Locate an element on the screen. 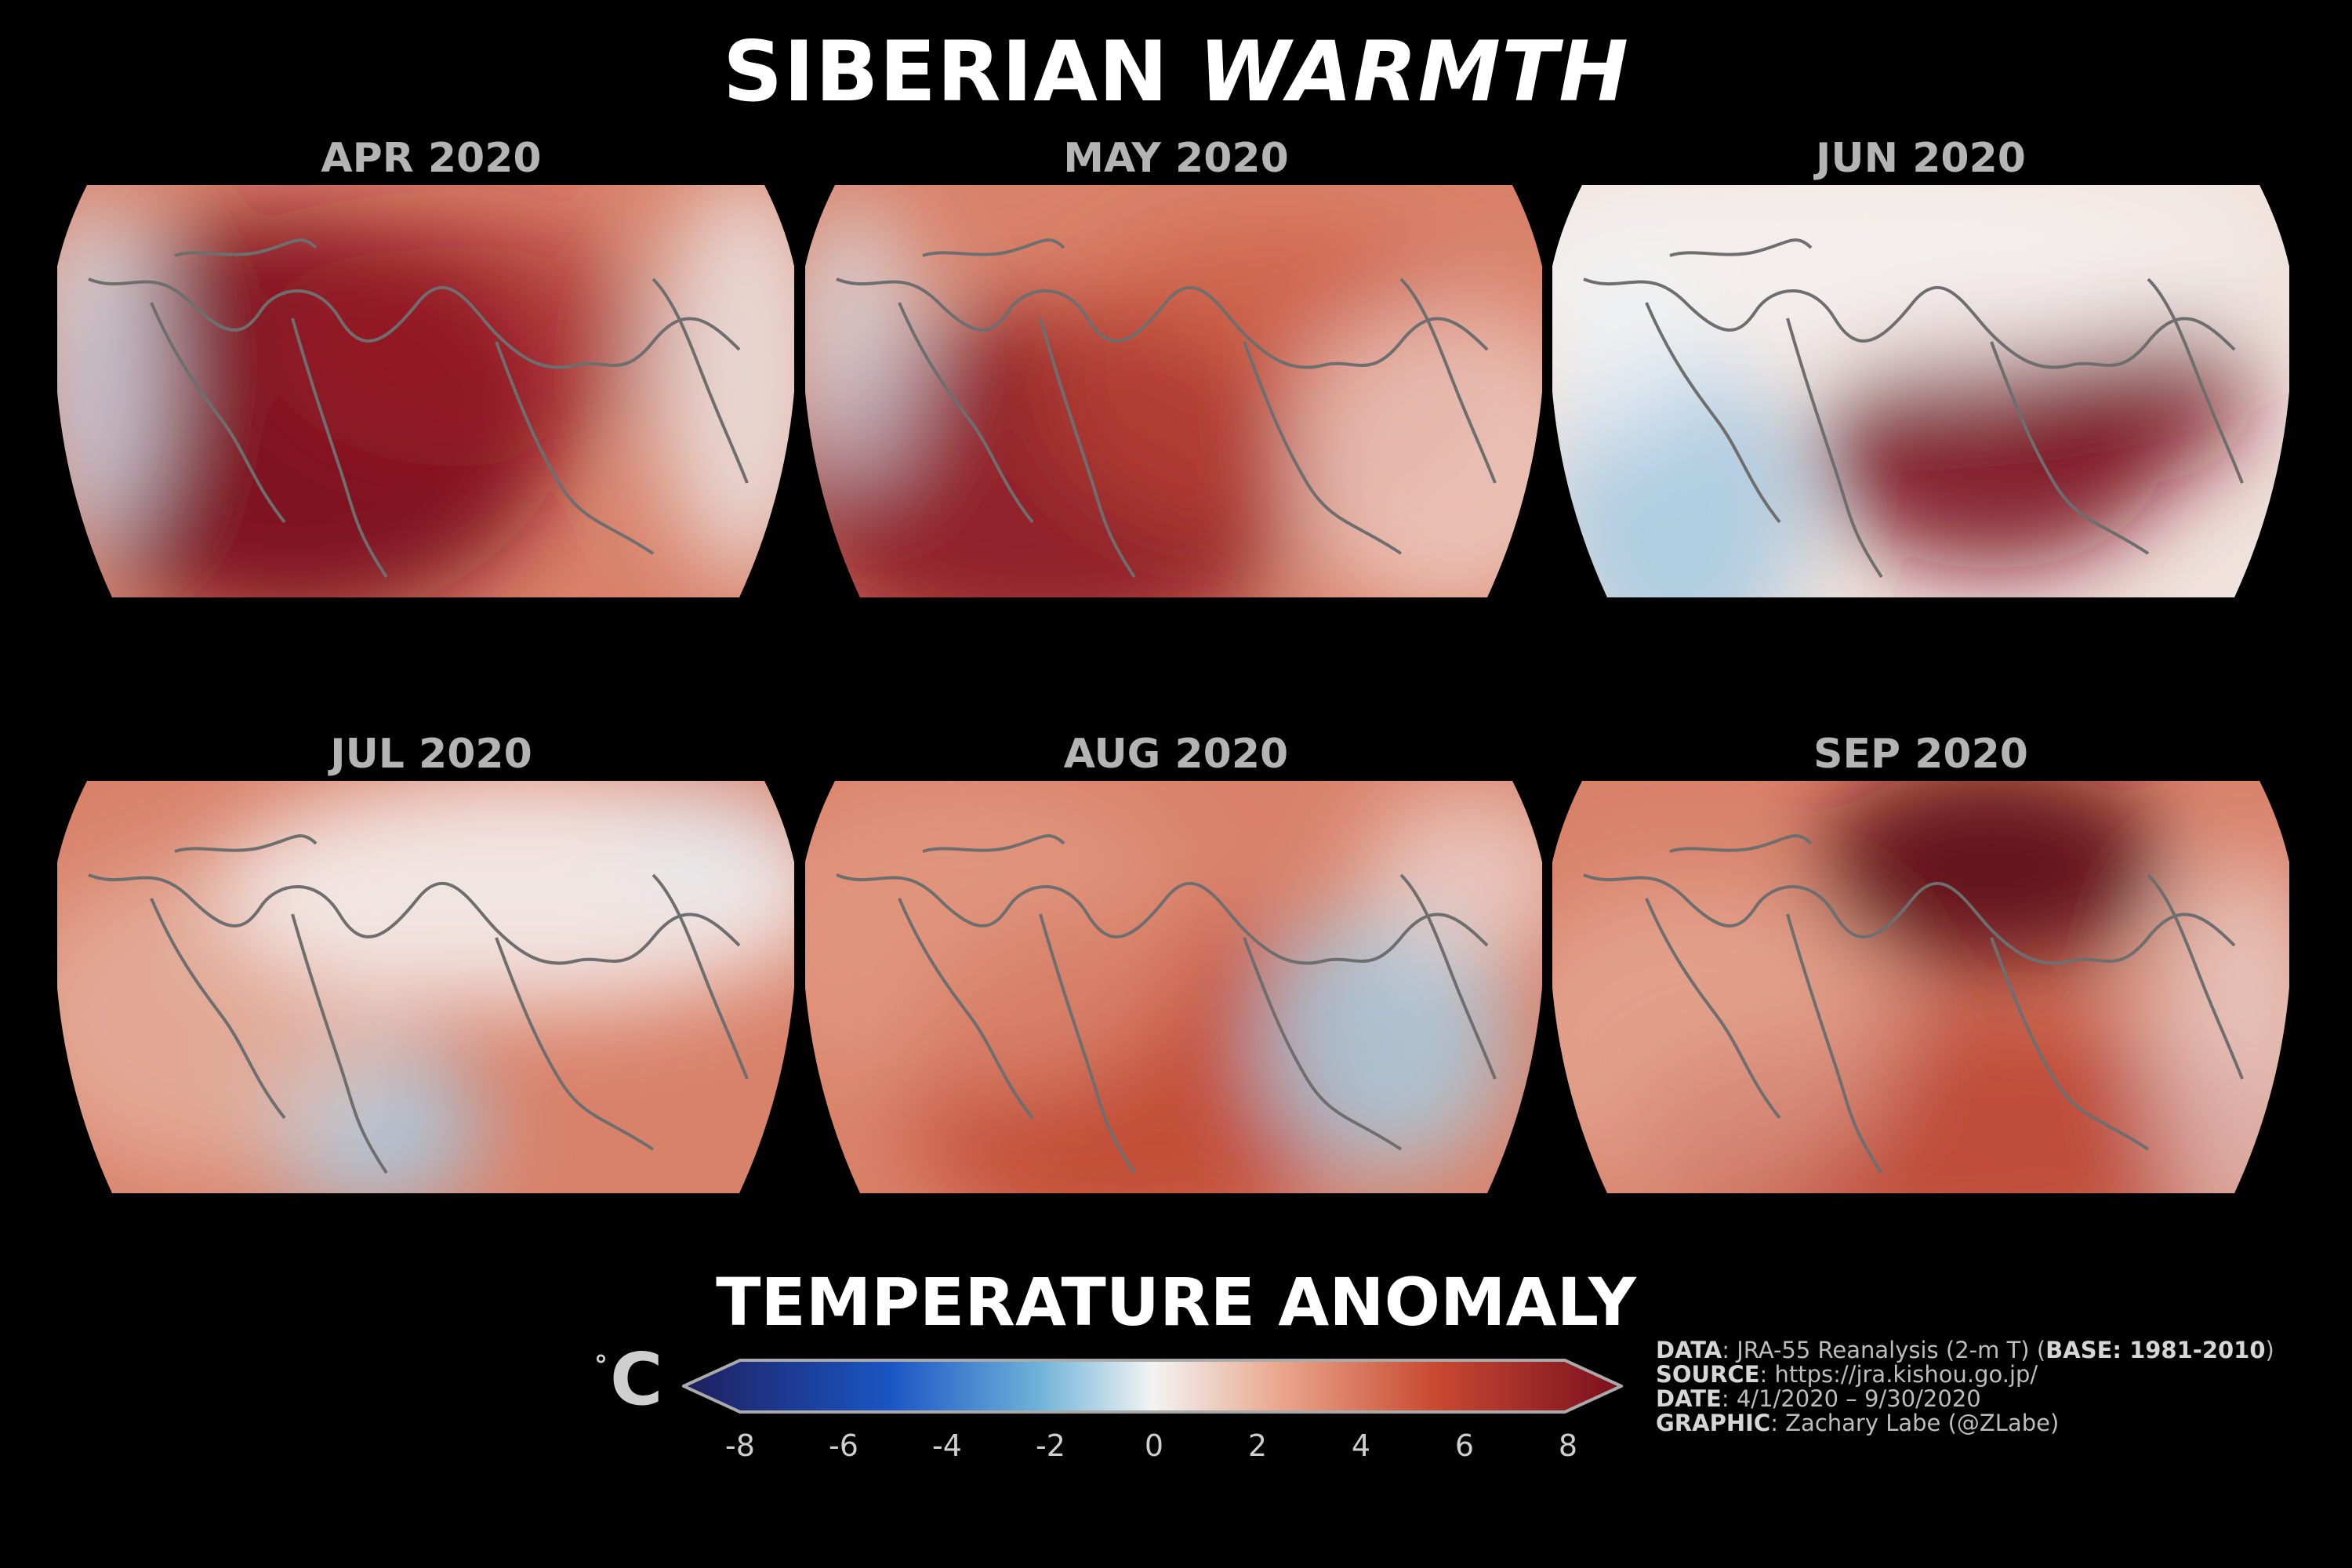 The width and height of the screenshot is (2352, 1568). panel-title-aug: AUG 2020 is located at coordinates (1176, 754).